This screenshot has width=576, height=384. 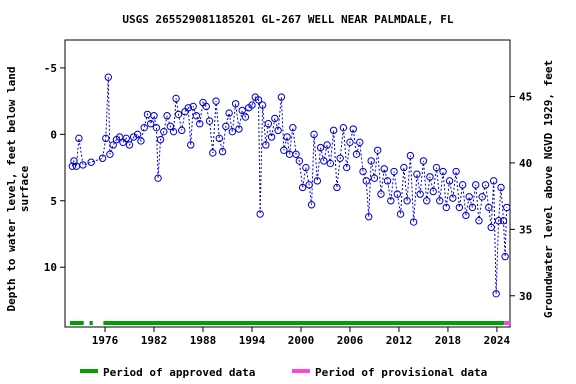 What do you see at coordinates (50, 267) in the screenshot?
I see `y-tick-label: 10` at bounding box center [50, 267].